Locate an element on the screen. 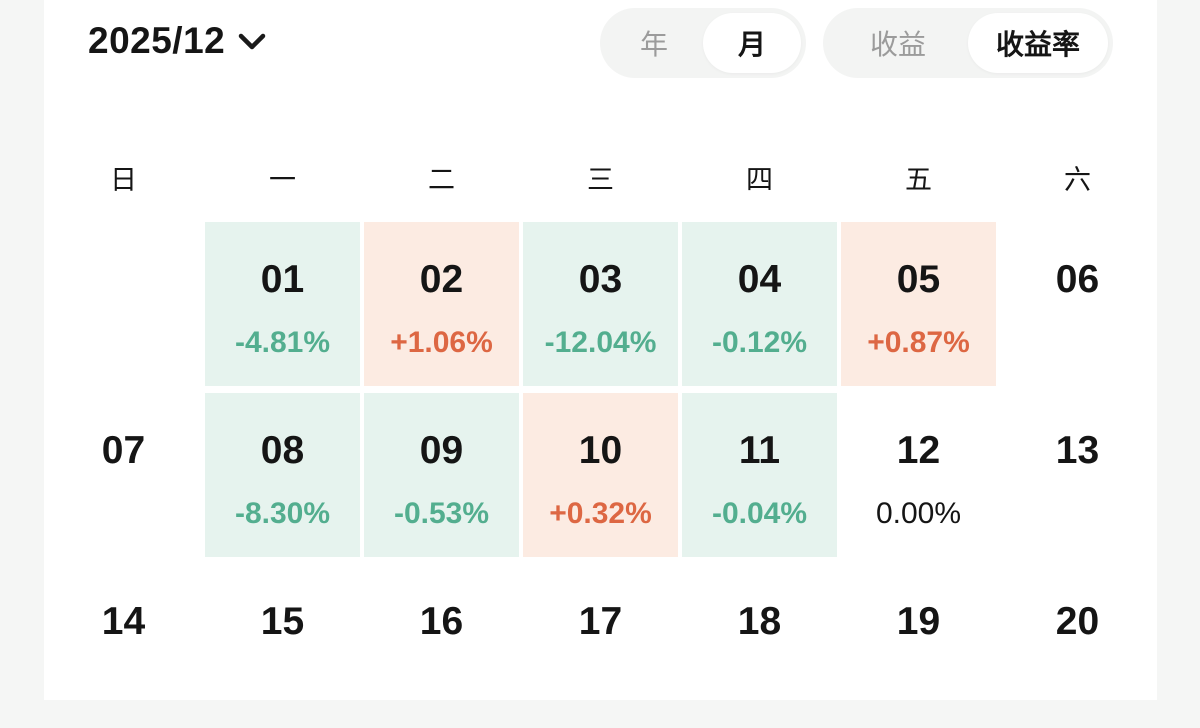 The width and height of the screenshot is (1200, 728). day-number: 17 is located at coordinates (600, 621).